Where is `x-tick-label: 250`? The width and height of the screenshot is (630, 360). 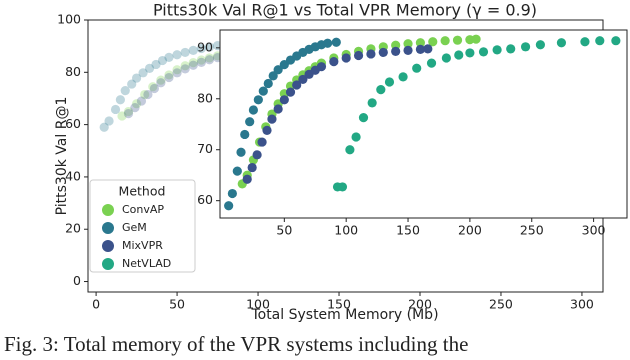
x-tick-label: 250 is located at coordinates (532, 230).